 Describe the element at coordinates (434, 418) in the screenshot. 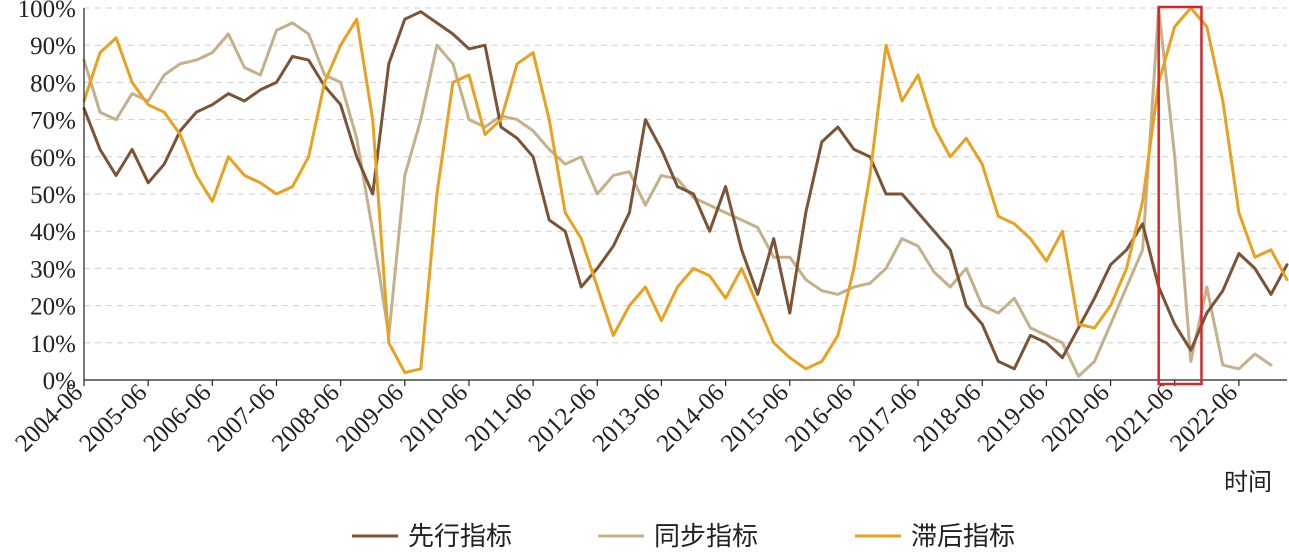

I see `x-tick-label: 2010-06` at that location.